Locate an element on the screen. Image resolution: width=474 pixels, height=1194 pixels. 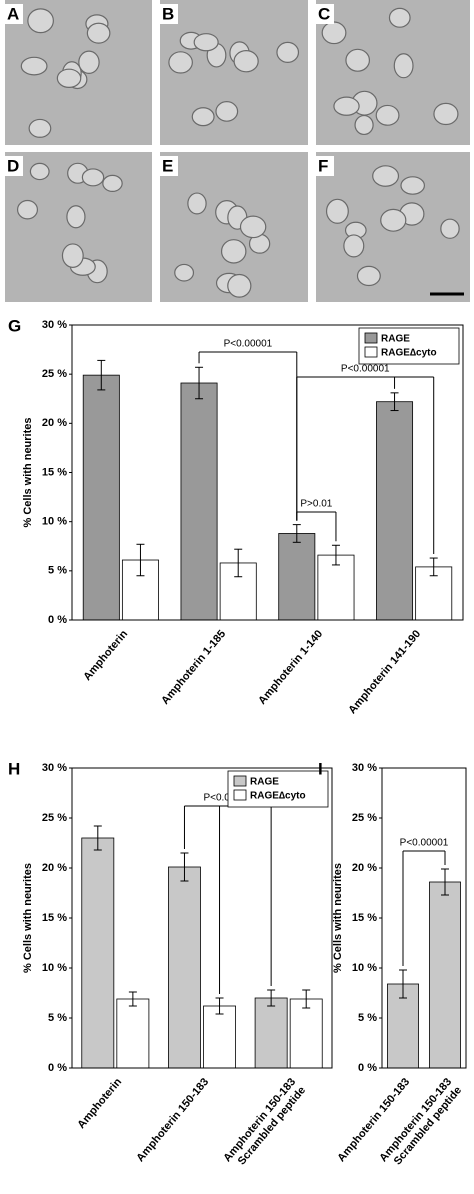
panel-label: F is located at coordinates (323, 165).